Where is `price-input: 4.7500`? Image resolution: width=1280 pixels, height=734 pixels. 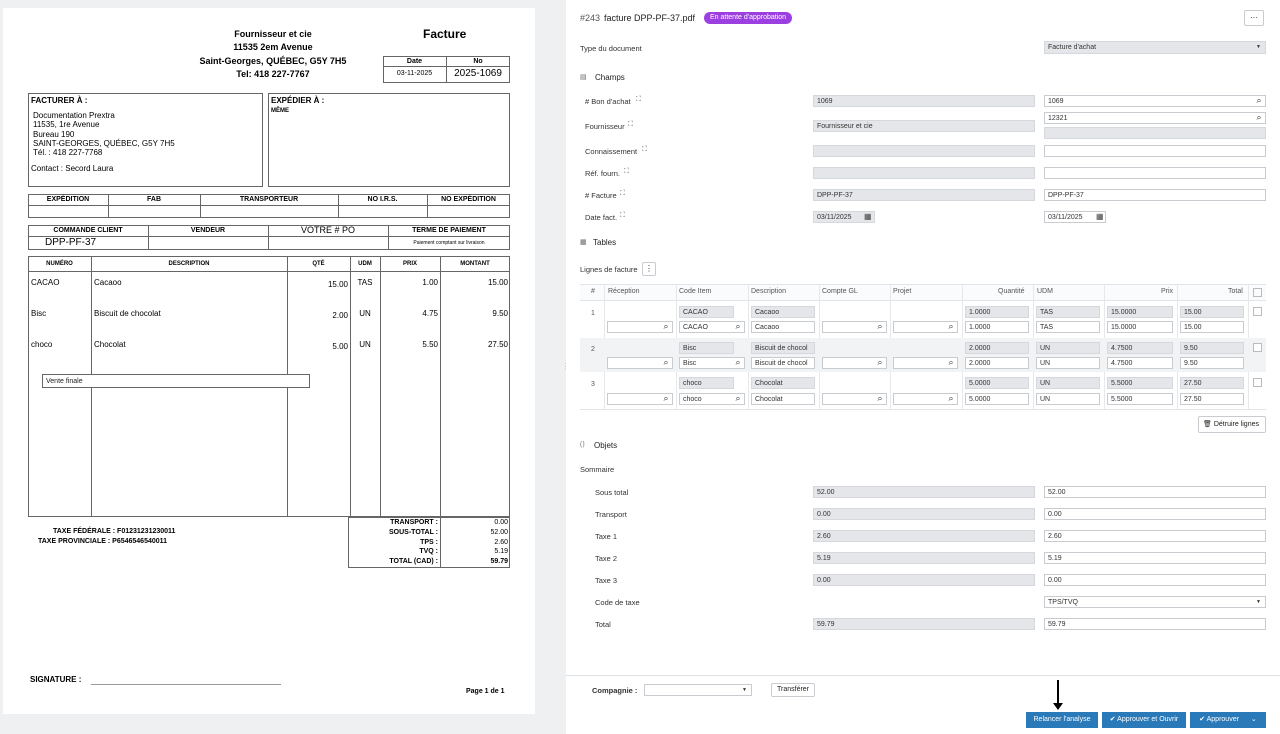
price-input: 4.7500 is located at coordinates (1140, 363).